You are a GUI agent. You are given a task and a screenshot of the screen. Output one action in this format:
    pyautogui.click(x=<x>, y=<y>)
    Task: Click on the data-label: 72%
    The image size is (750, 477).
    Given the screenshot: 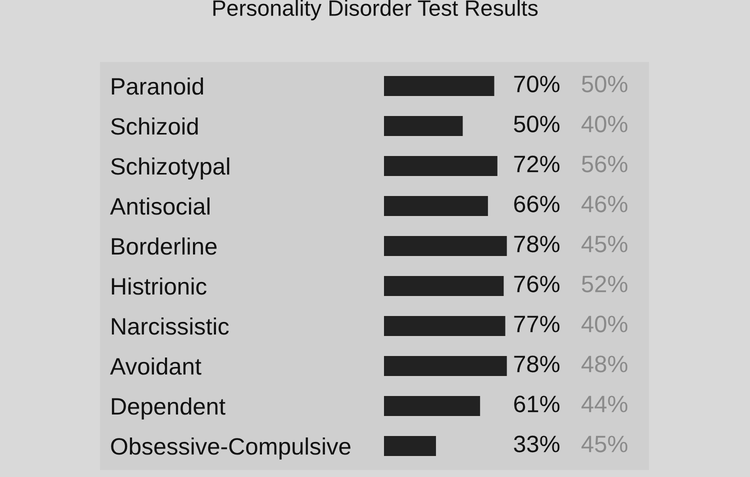 What is the action you would take?
    pyautogui.click(x=537, y=164)
    